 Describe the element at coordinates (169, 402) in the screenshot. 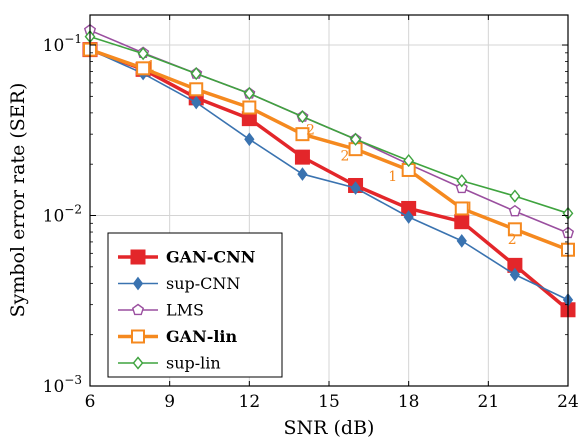

I see `x-tick-label: 9` at that location.